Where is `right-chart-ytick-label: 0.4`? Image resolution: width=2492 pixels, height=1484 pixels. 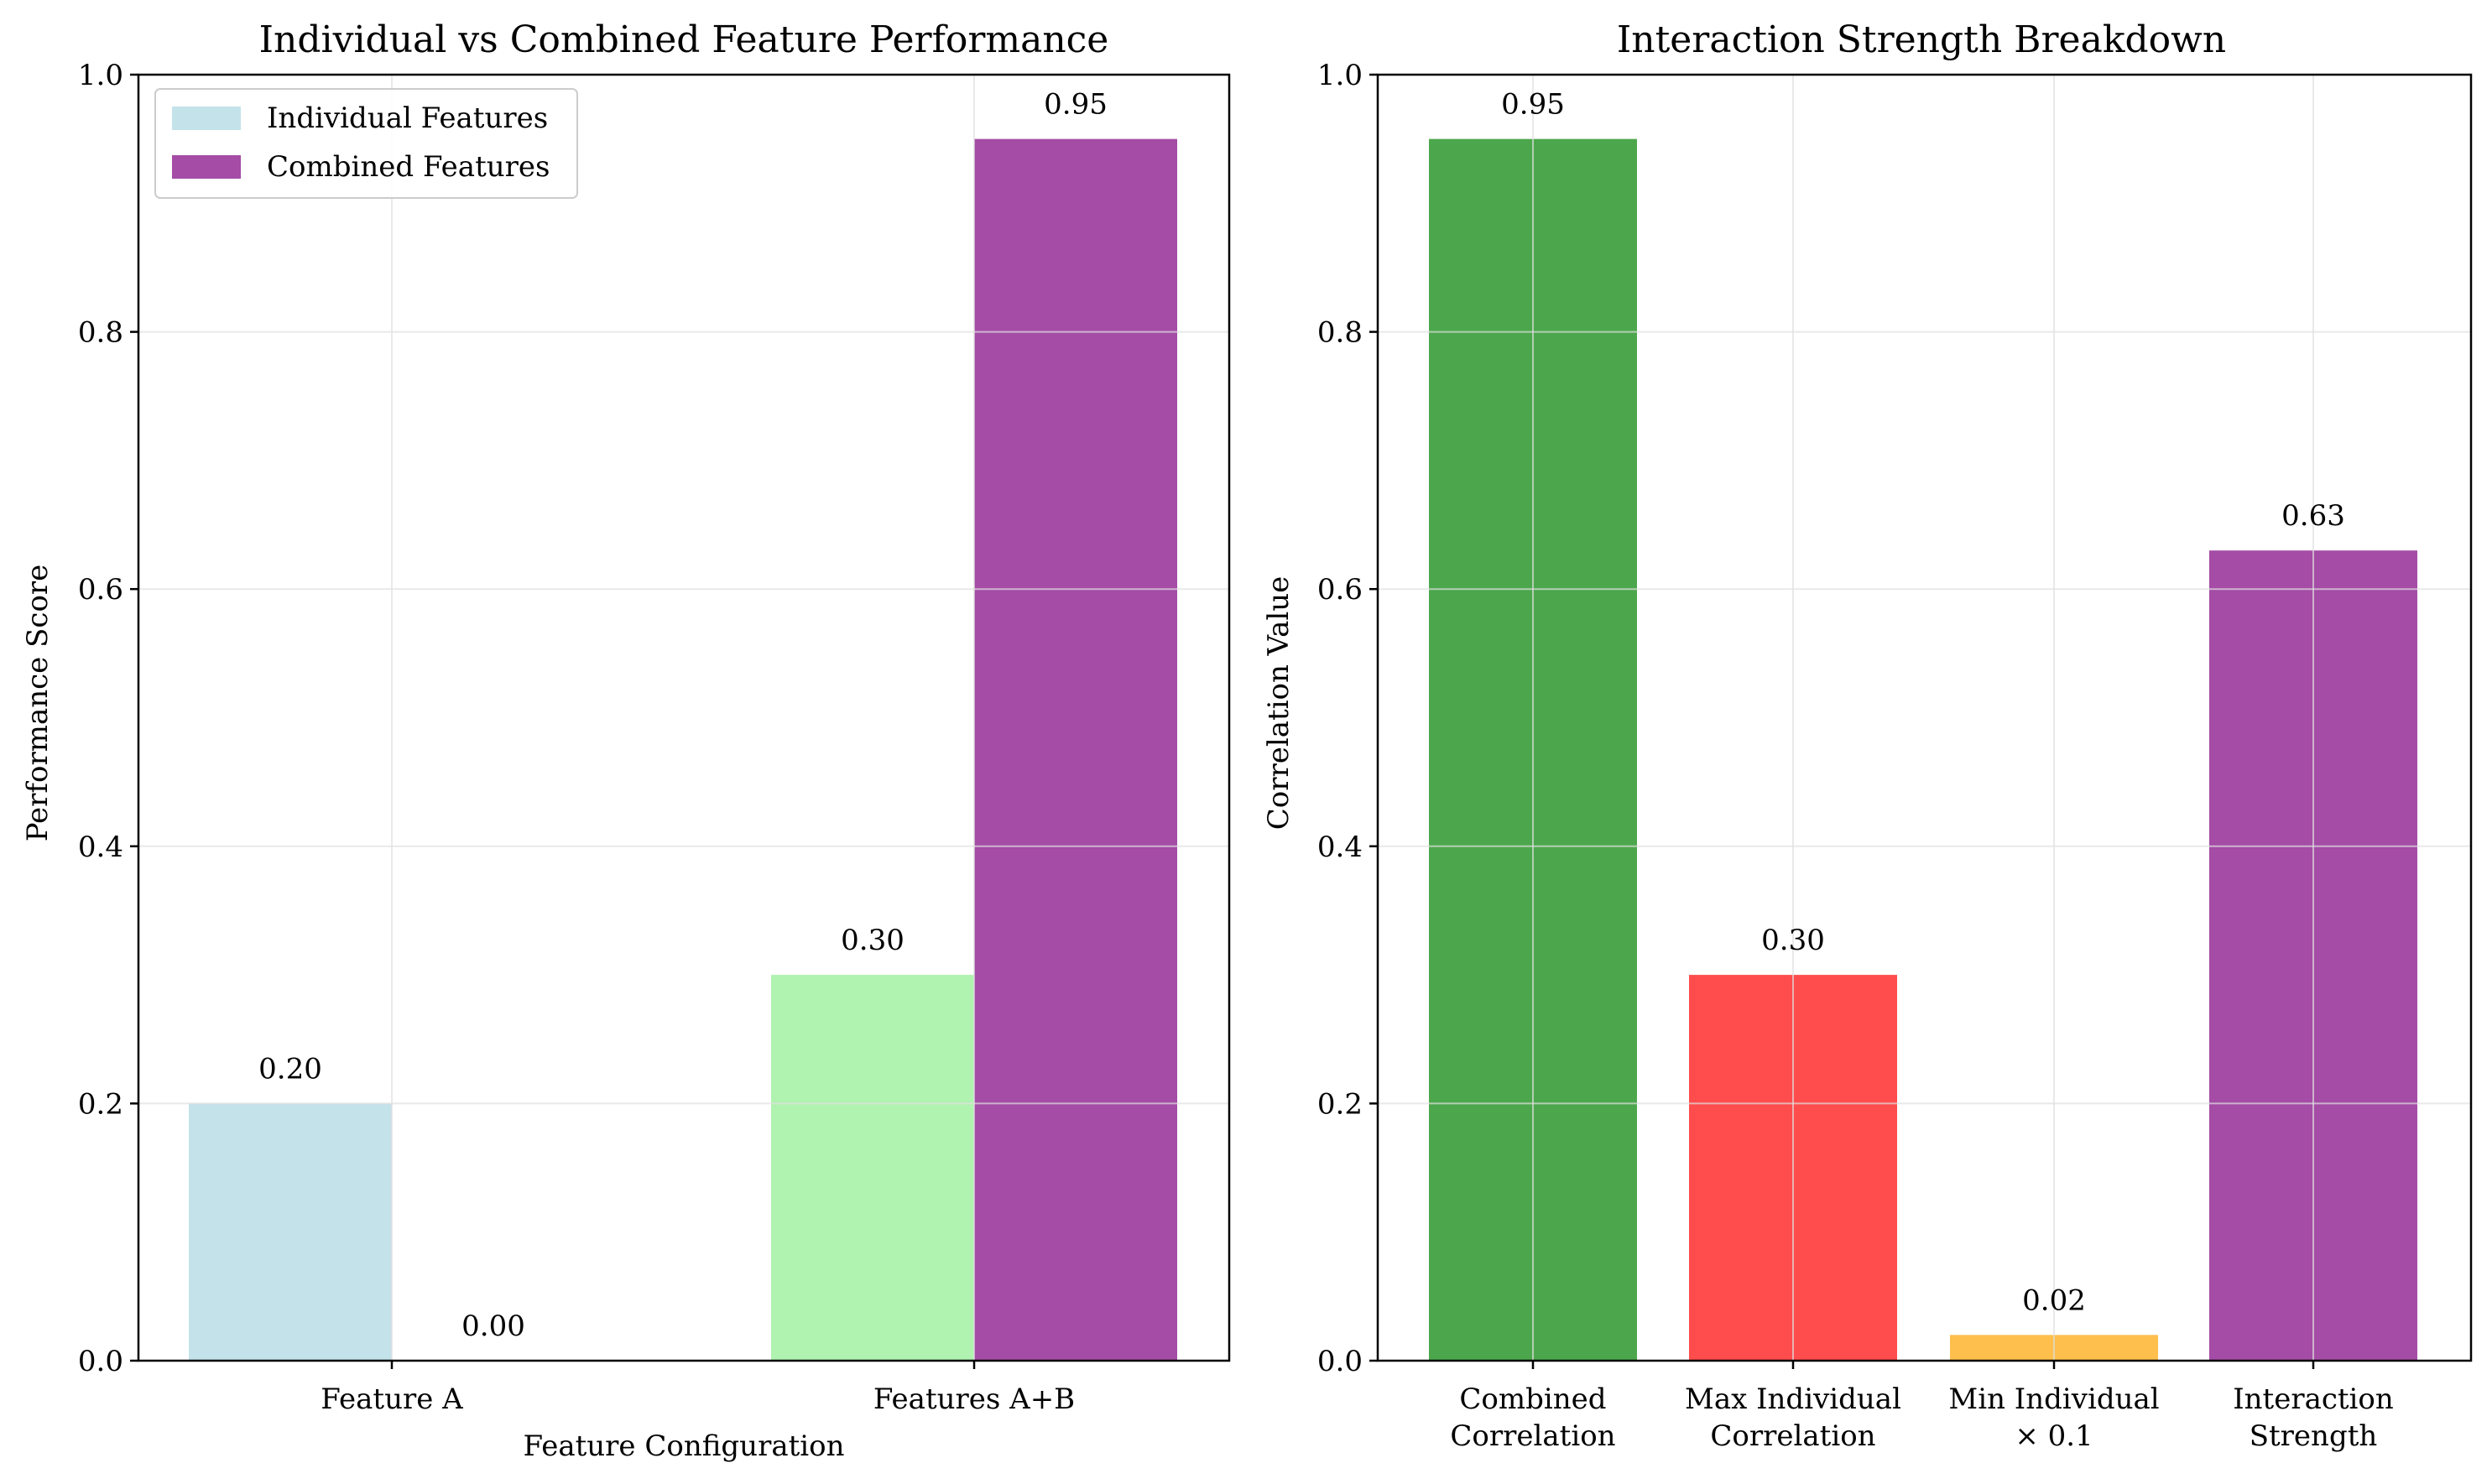
right-chart-ytick-label: 0.4 is located at coordinates (1340, 847).